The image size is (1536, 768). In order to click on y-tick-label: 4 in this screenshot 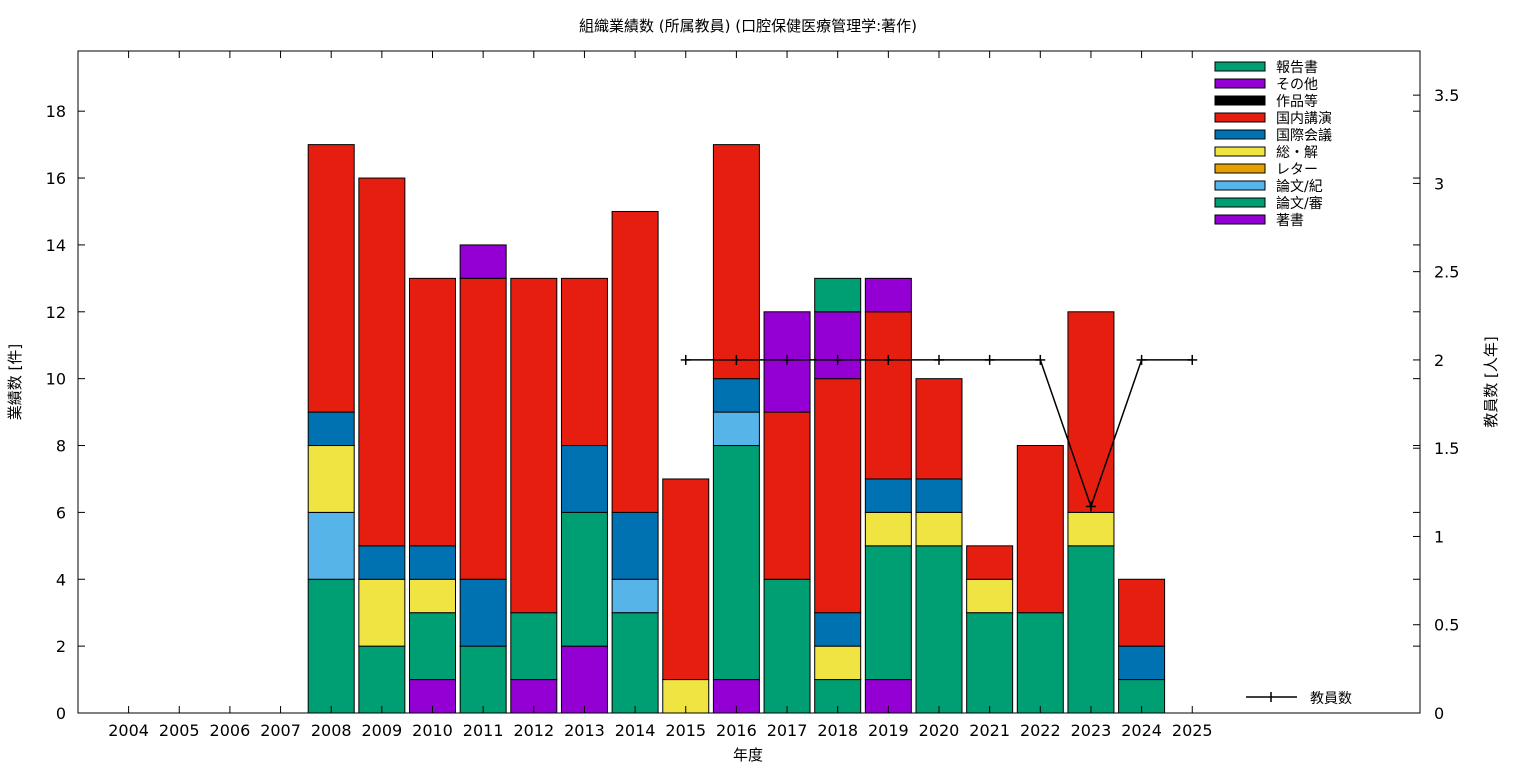, I will do `click(61, 579)`.